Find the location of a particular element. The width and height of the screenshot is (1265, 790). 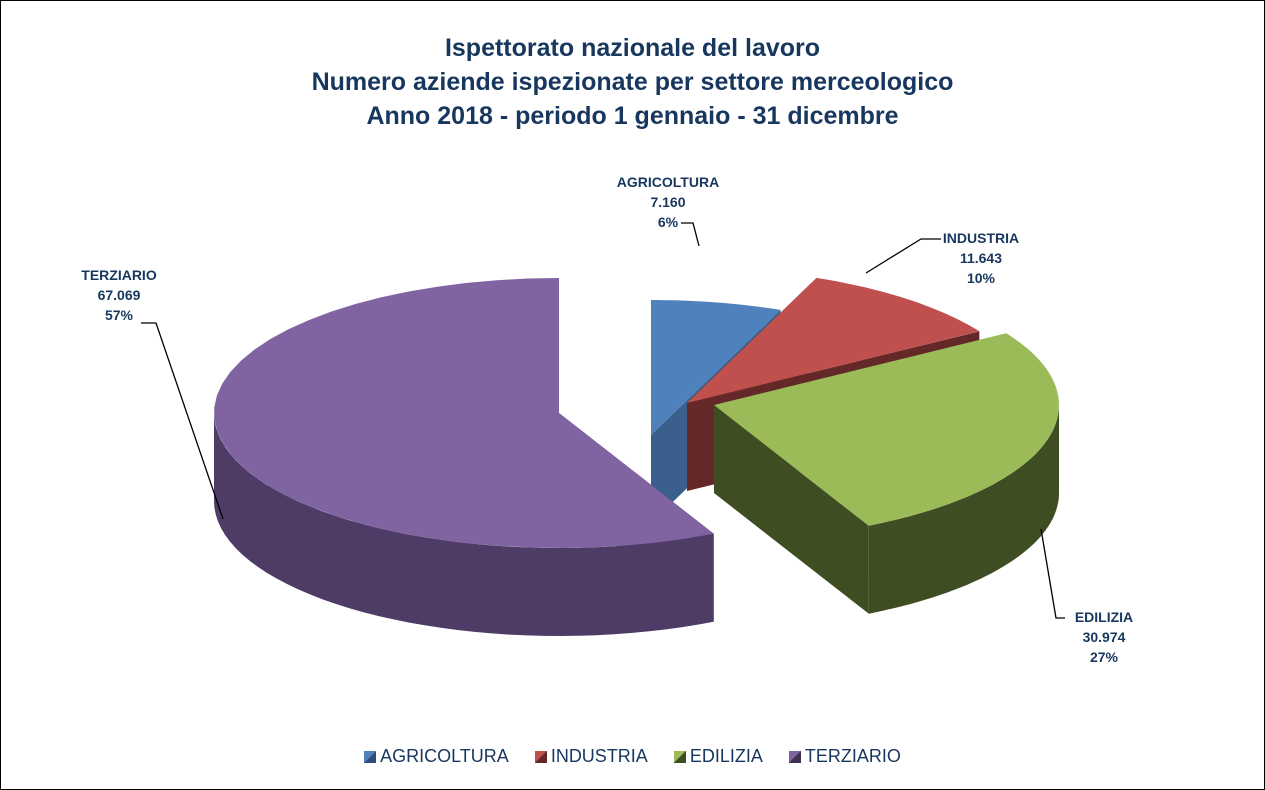

pie-slice-wall-terziario is located at coordinates (464, 524).